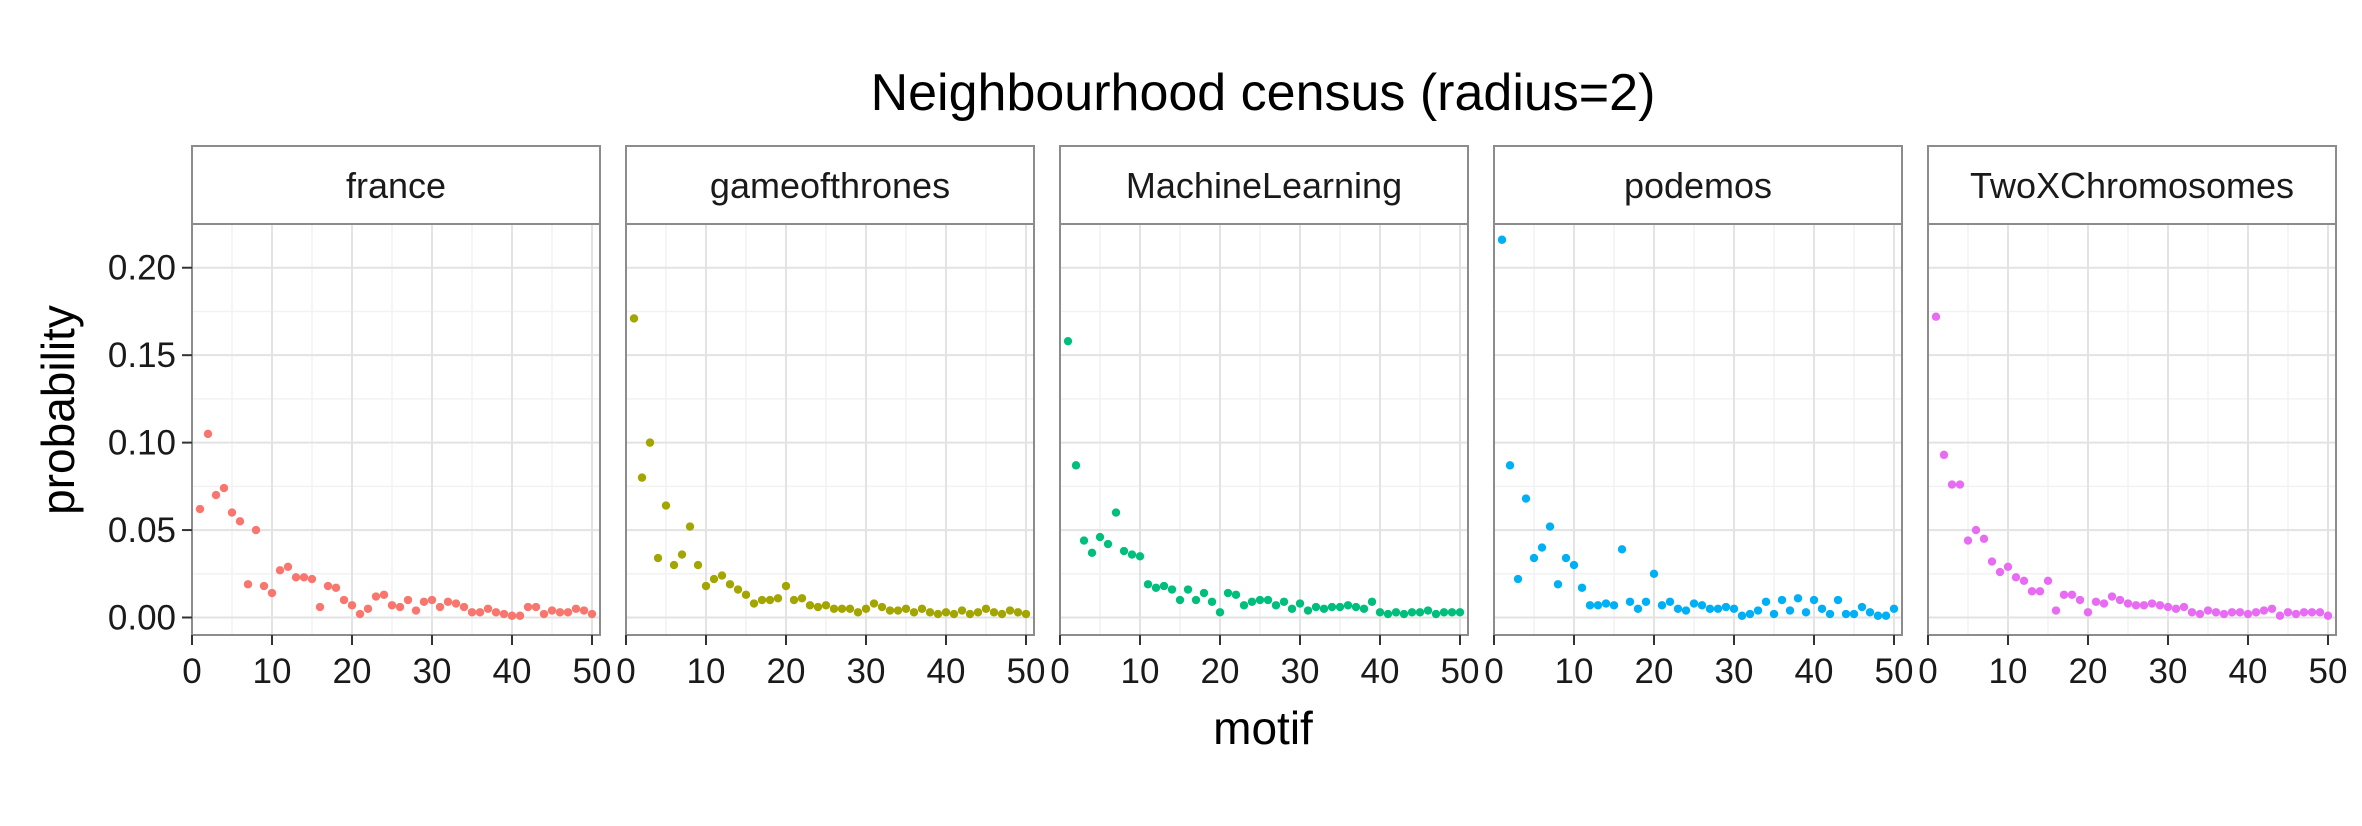  What do you see at coordinates (1574, 671) in the screenshot?
I see `x-tick-label: 10` at bounding box center [1574, 671].